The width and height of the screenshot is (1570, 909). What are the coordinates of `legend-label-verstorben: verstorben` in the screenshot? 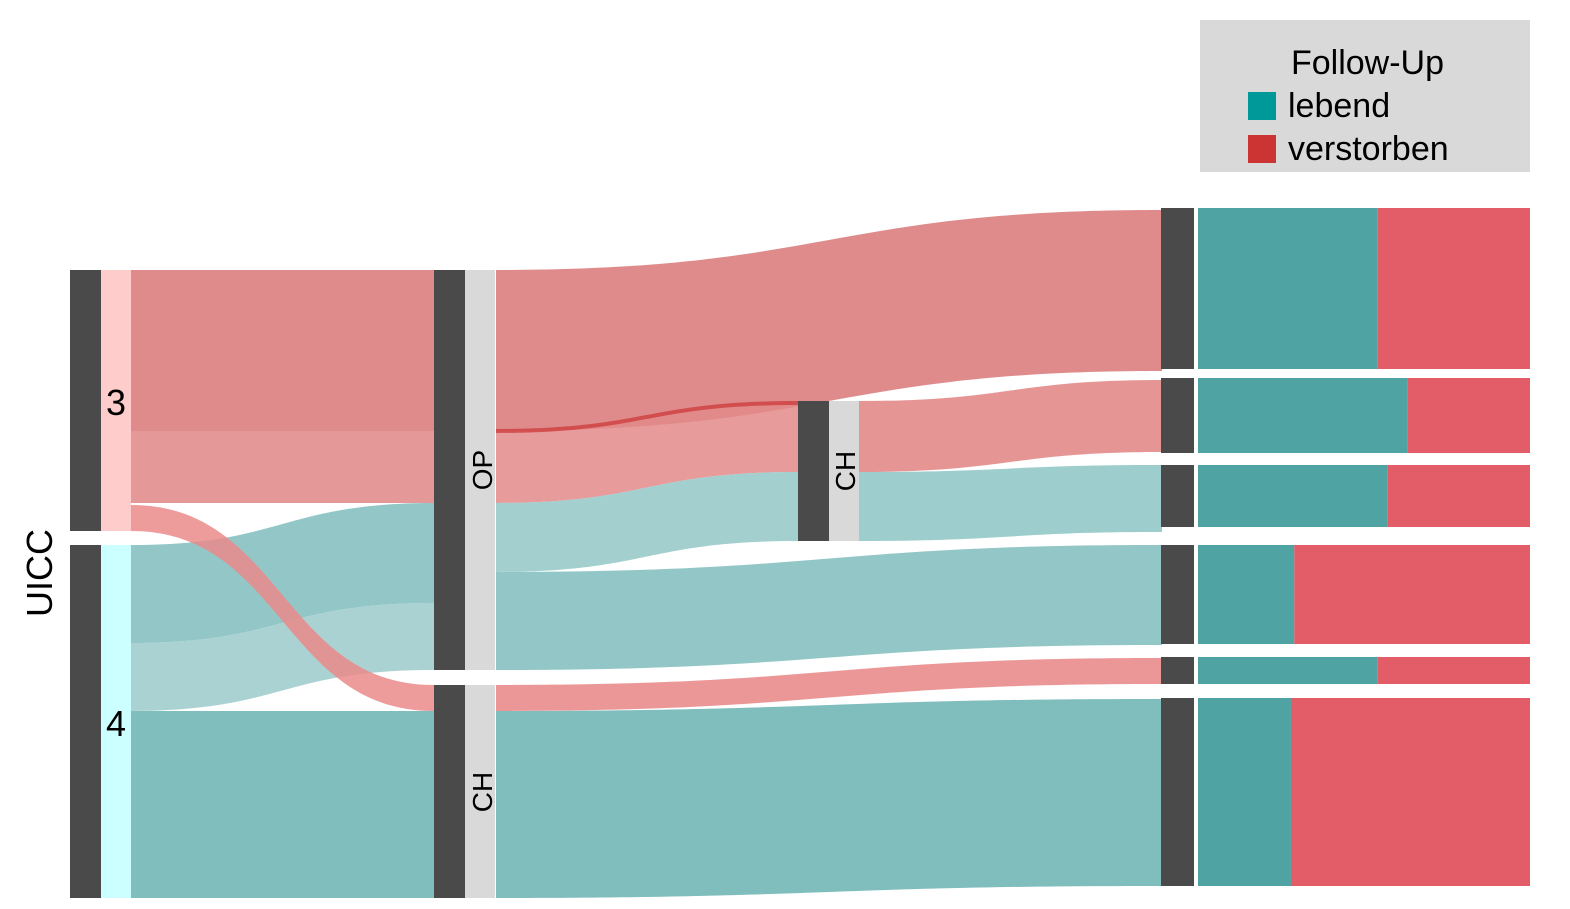 It's located at (1368, 149).